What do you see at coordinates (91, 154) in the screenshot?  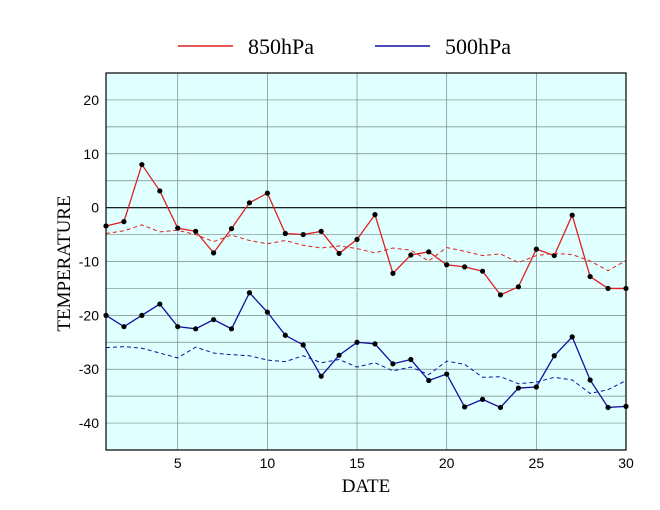 I see `y-tick-label: 10` at bounding box center [91, 154].